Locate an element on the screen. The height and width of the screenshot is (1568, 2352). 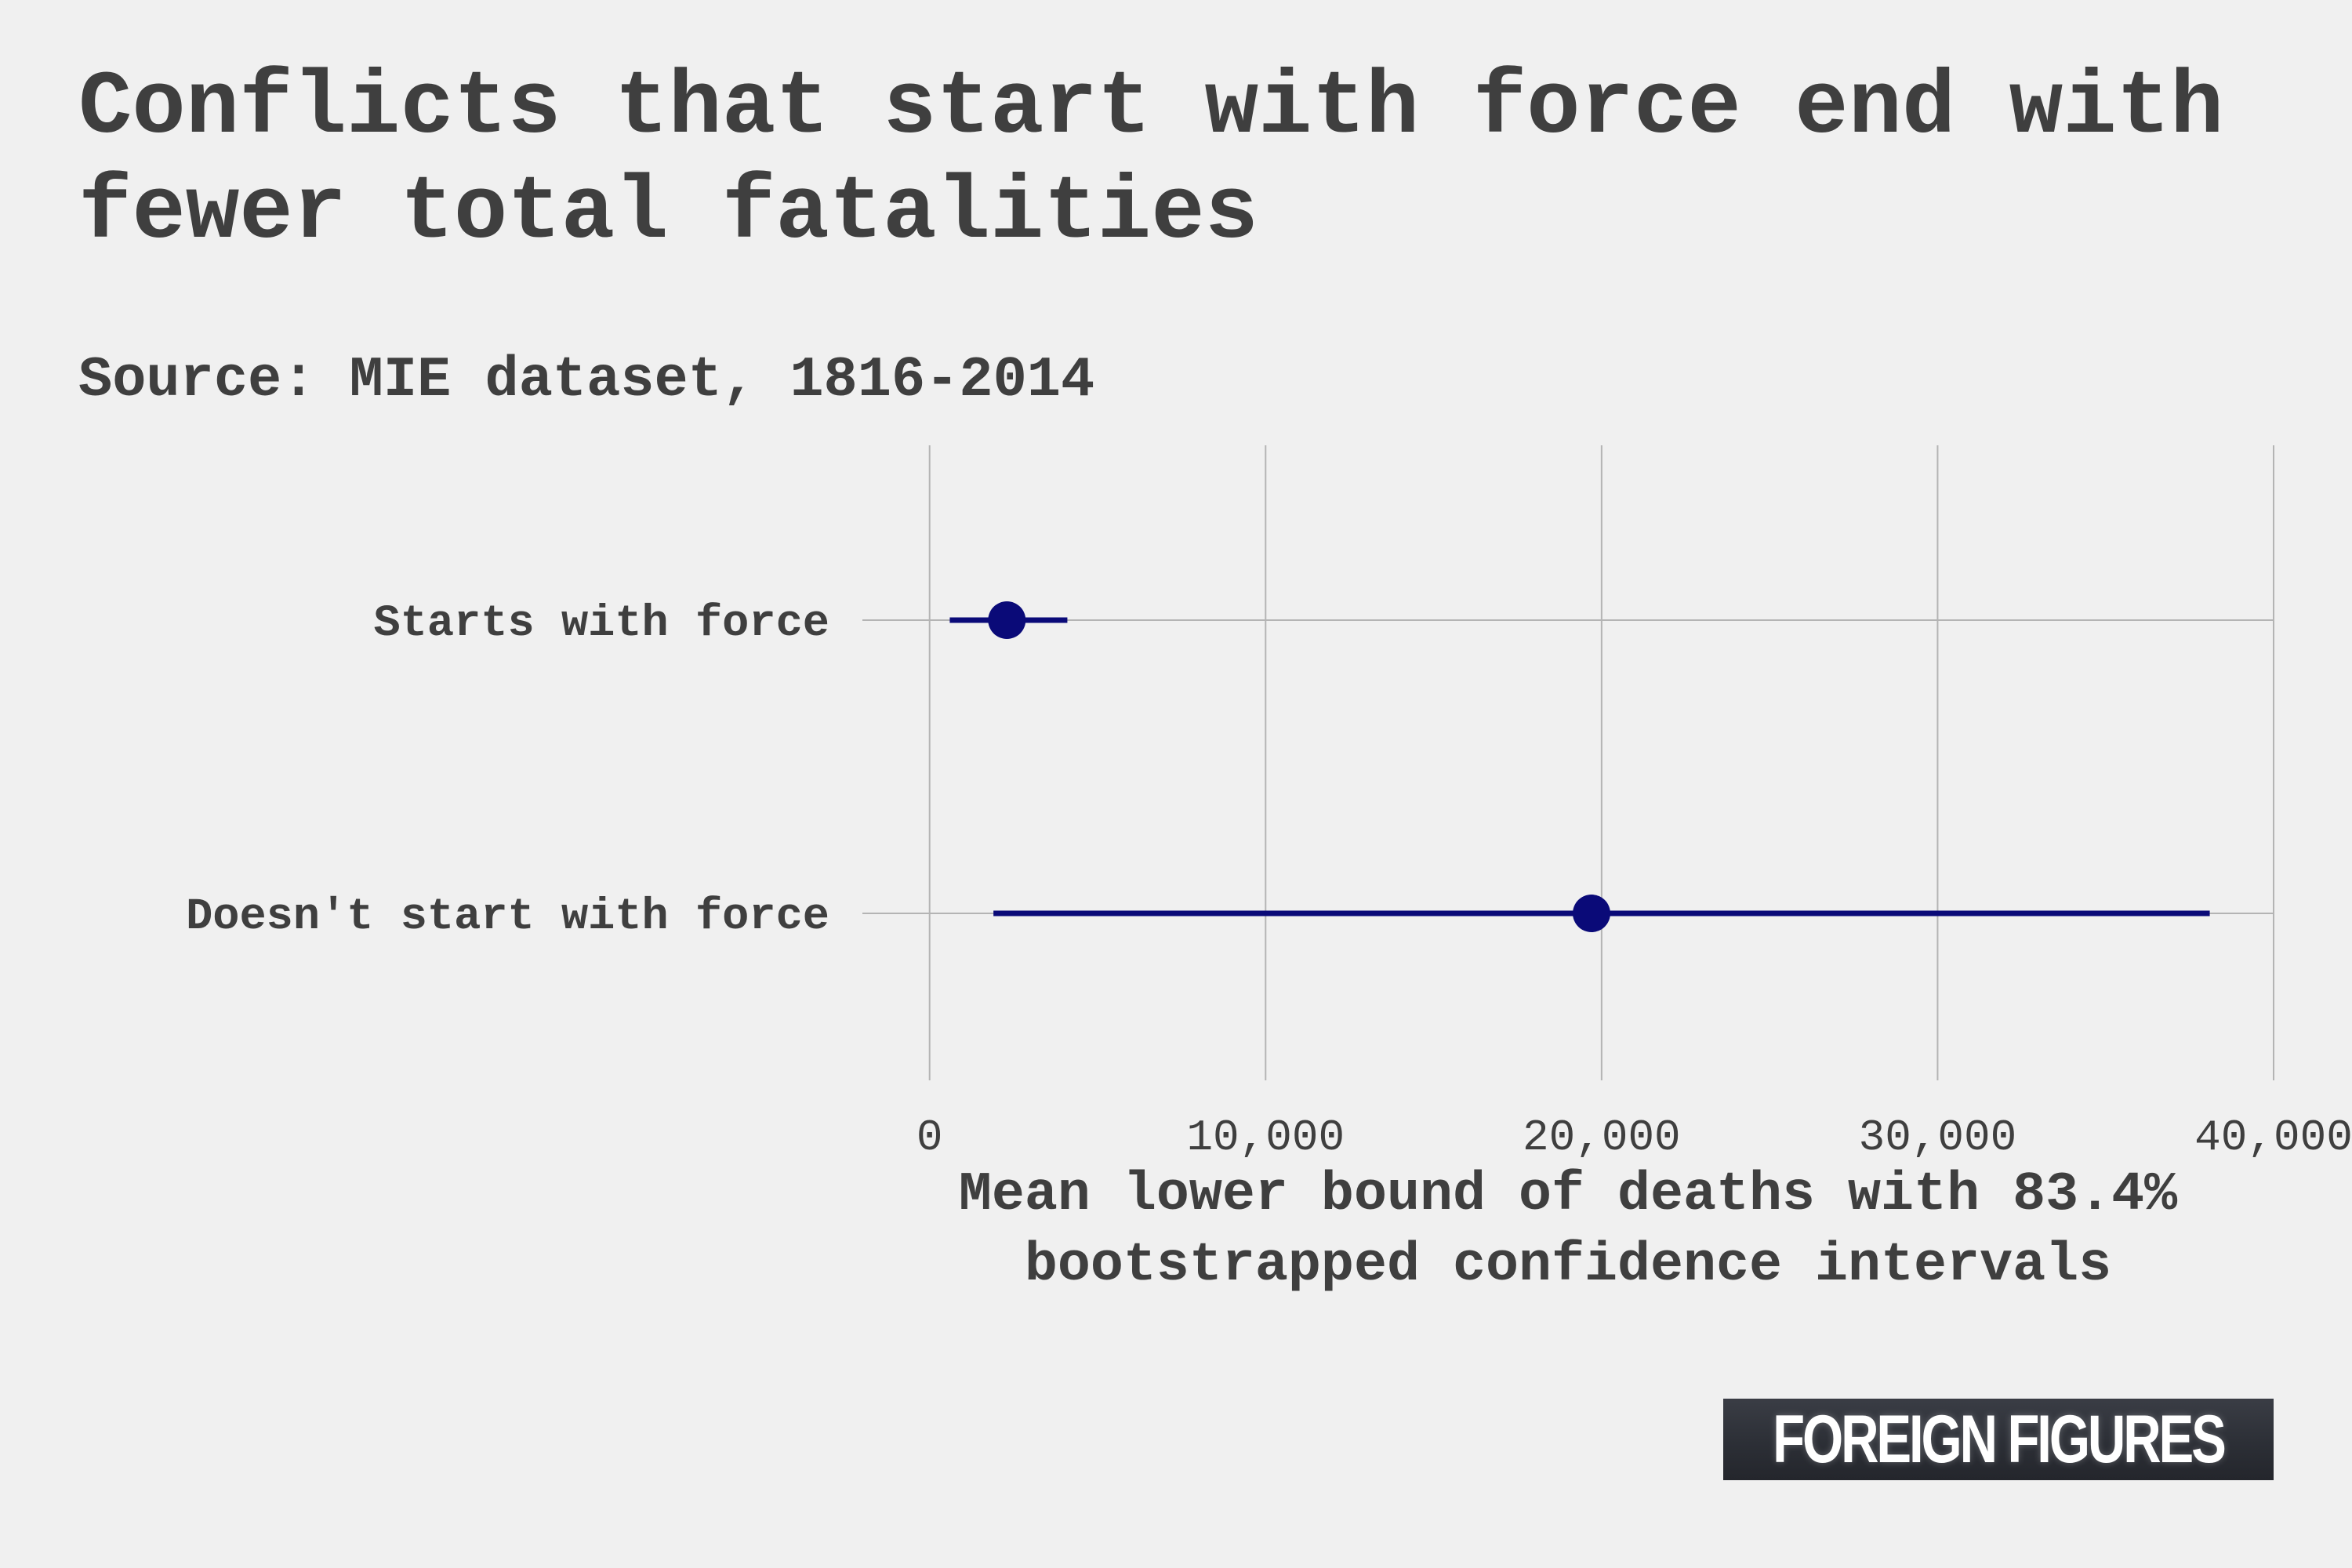
x-tick-label: 10,000 is located at coordinates (1265, 1136).